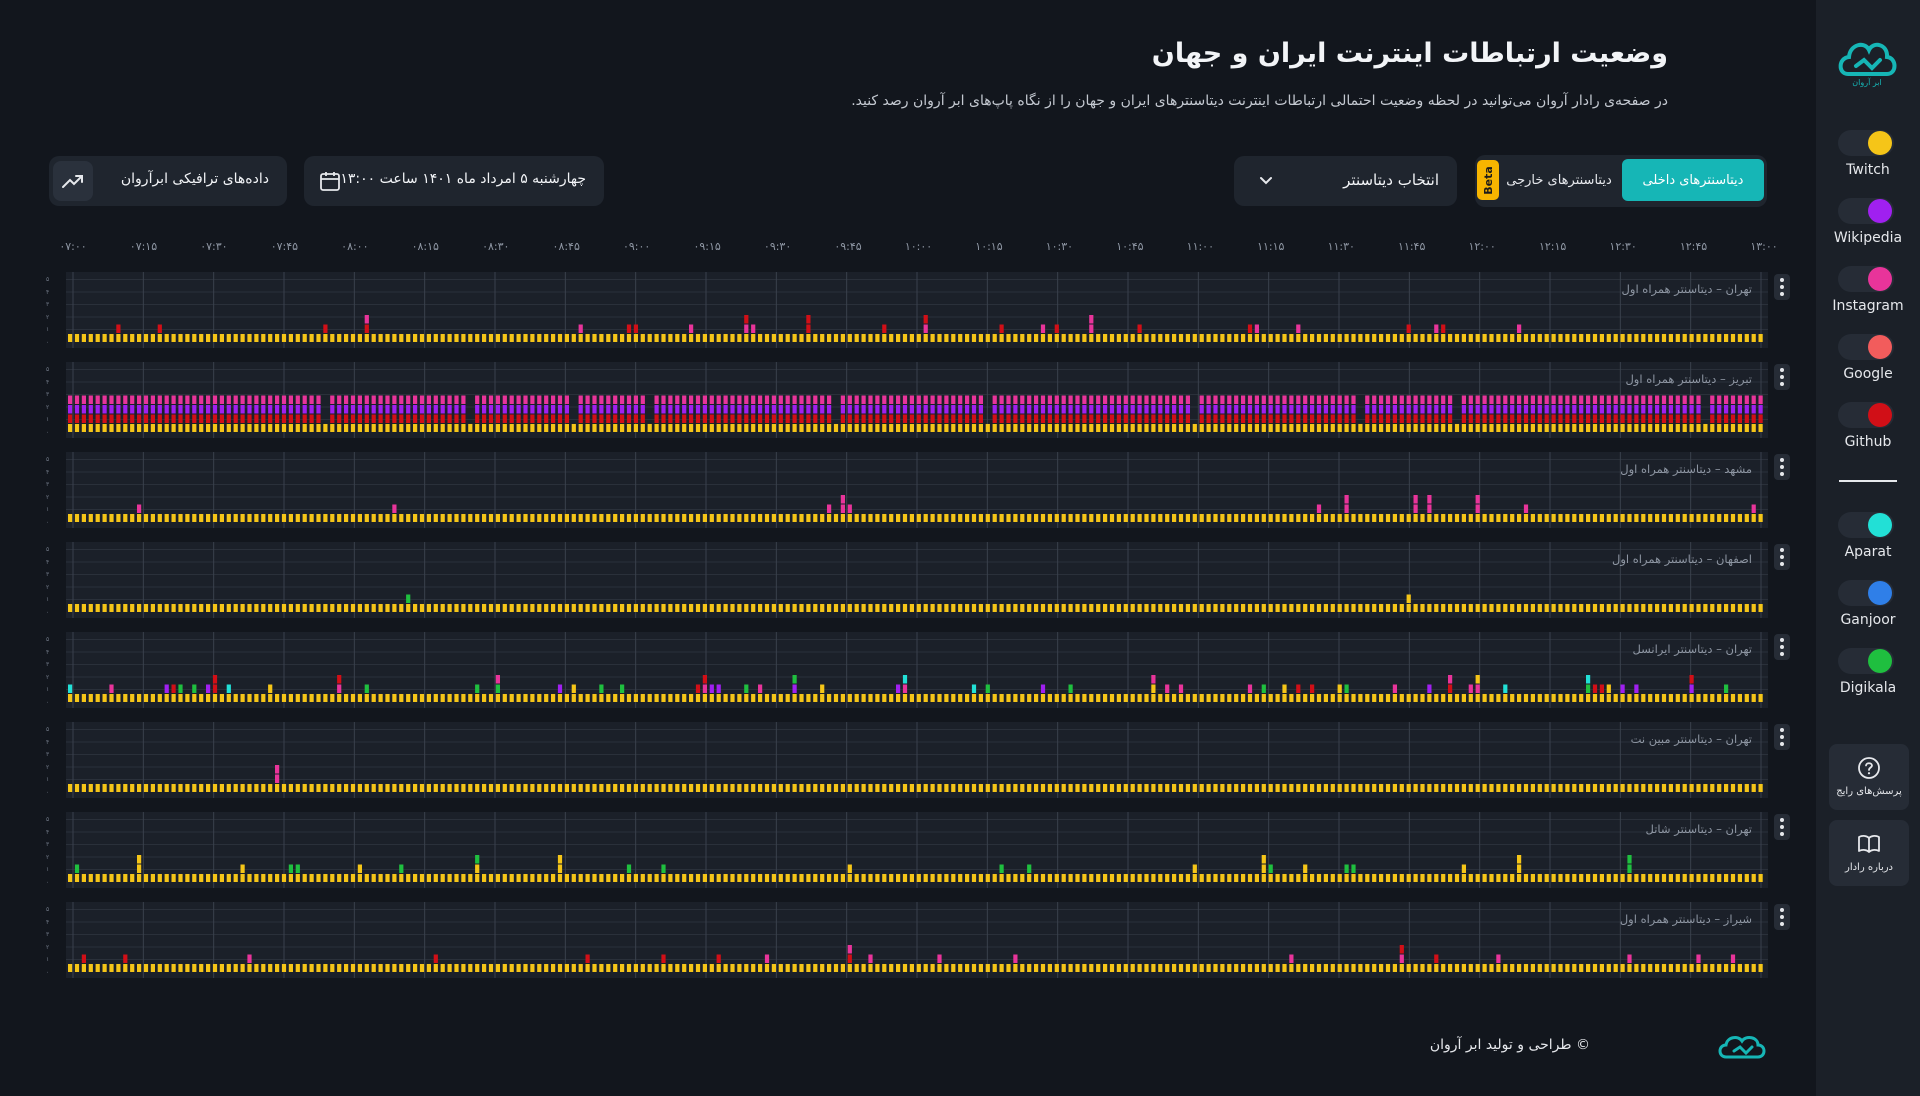  Describe the element at coordinates (1341, 246) in the screenshot. I see `time-tick: ۱۱:۳۰` at that location.